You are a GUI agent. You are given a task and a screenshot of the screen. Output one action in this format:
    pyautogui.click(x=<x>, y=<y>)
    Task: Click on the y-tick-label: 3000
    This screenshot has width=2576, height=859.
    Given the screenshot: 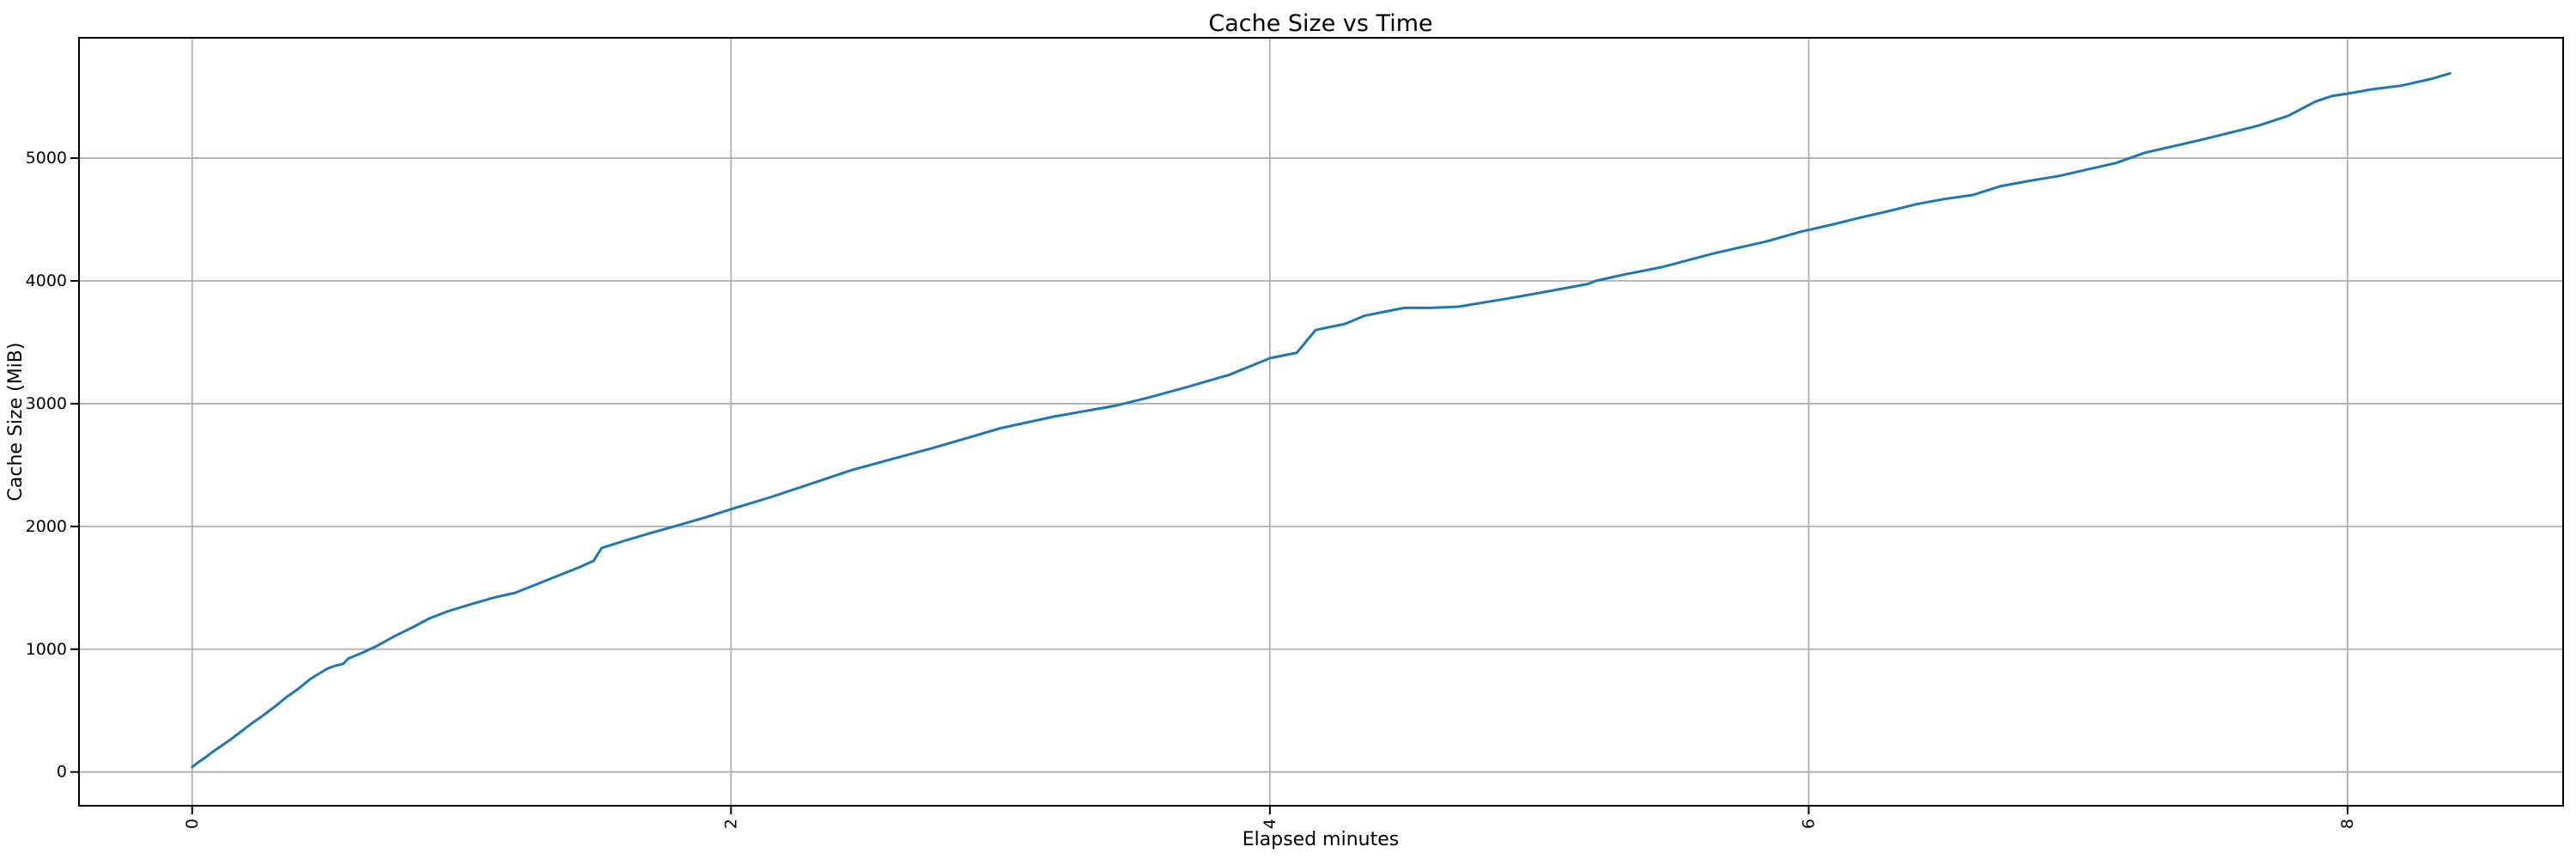 What is the action you would take?
    pyautogui.click(x=46, y=403)
    